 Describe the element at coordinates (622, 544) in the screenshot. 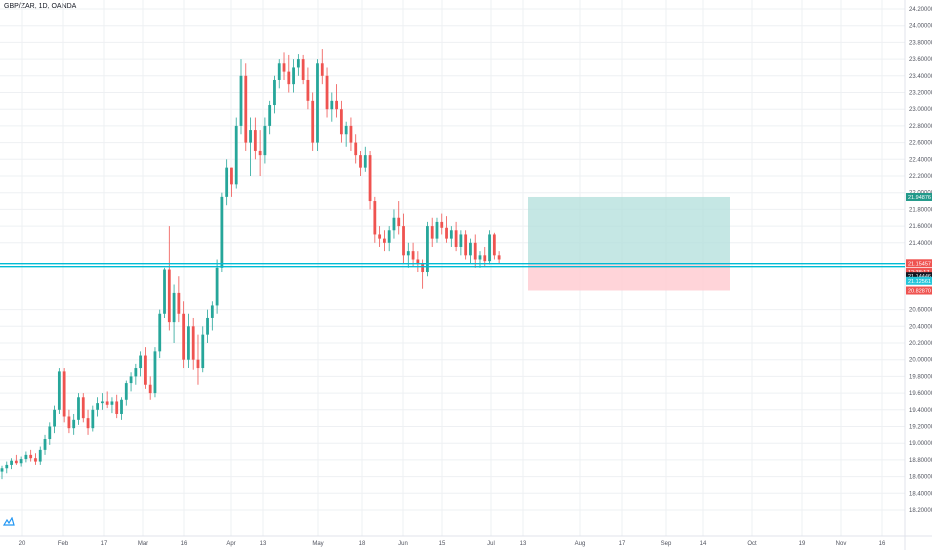

I see `x-tick-label: 17` at that location.